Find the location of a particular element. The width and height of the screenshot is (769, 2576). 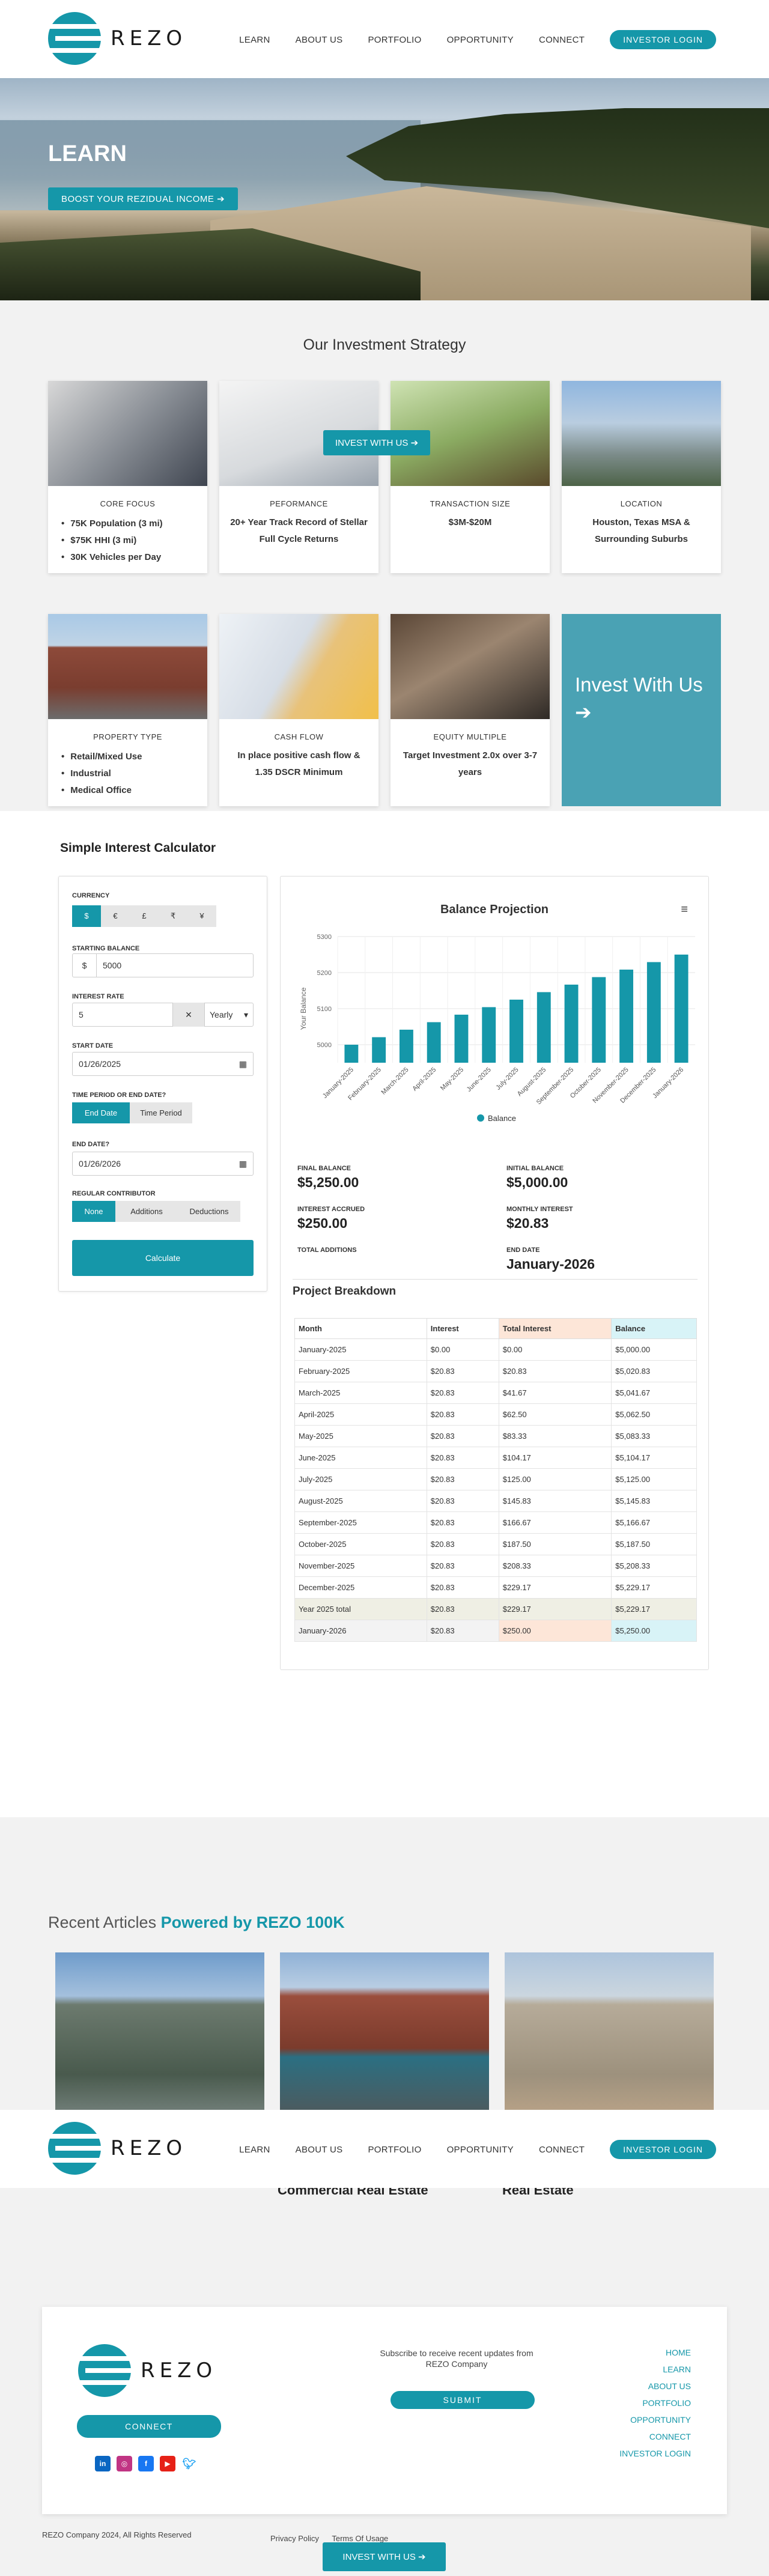

end-date-field: 01/26/2026 ▦ is located at coordinates (163, 1164).